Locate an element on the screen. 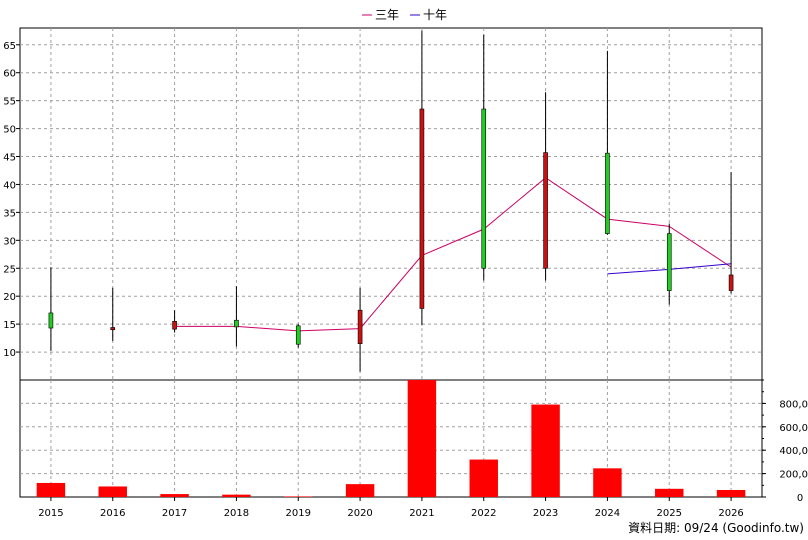 The width and height of the screenshot is (808, 540). legend-label: 三年 is located at coordinates (387, 15).